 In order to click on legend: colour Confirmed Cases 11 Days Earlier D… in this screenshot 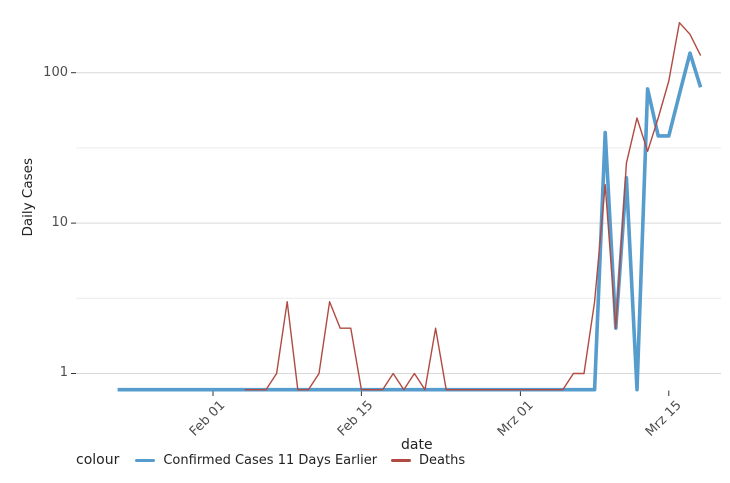, I will do `click(270, 460)`.